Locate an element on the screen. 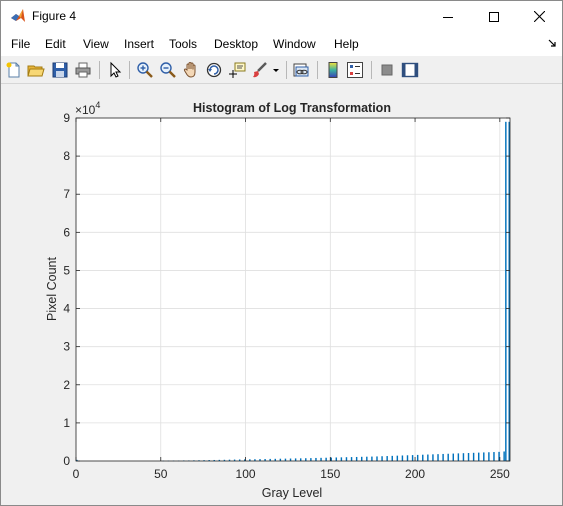  y-tick-label: 8 is located at coordinates (66, 156).